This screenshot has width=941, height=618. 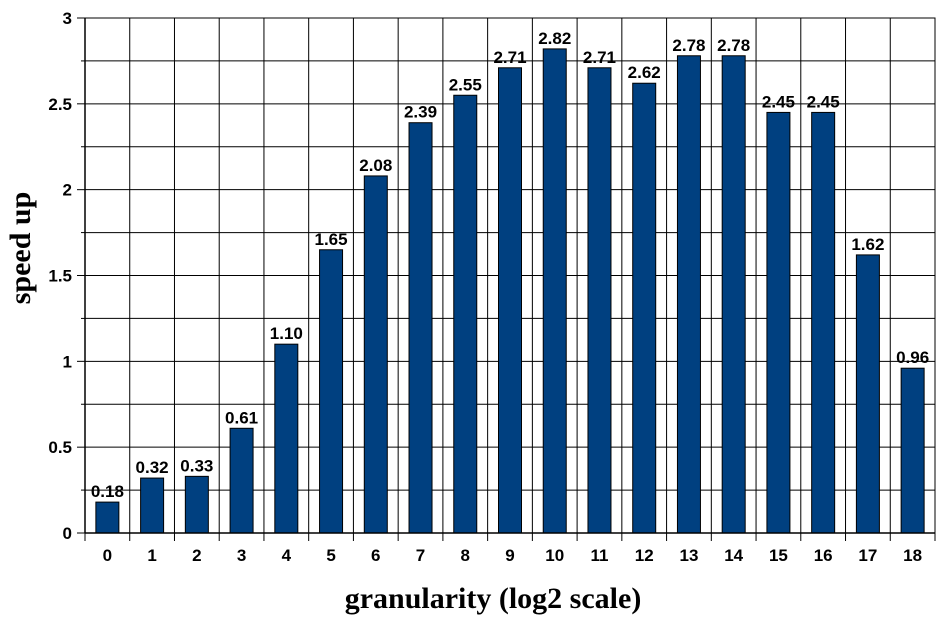 What do you see at coordinates (20, 248) in the screenshot?
I see `y-axis-title: speed up` at bounding box center [20, 248].